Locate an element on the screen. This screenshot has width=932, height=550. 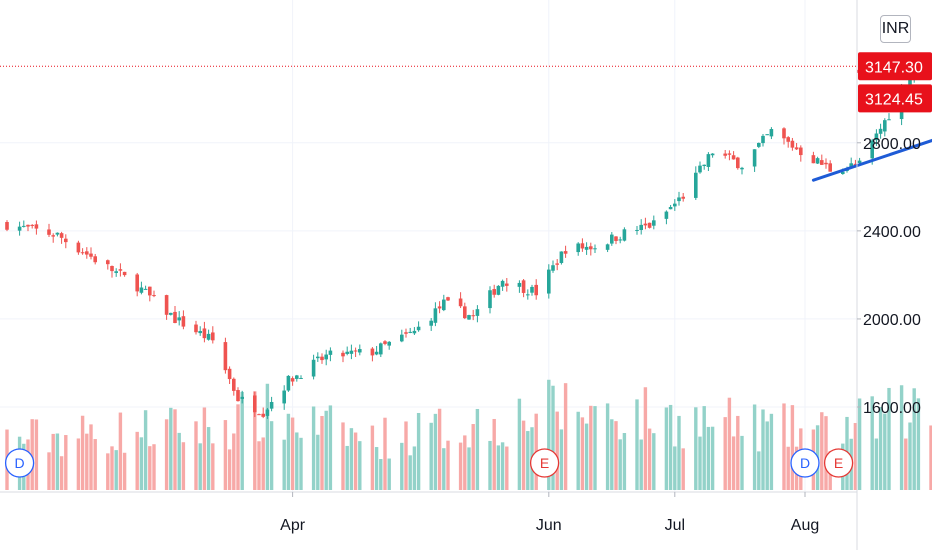
last-price-label: 3147.30 is located at coordinates (895, 66).